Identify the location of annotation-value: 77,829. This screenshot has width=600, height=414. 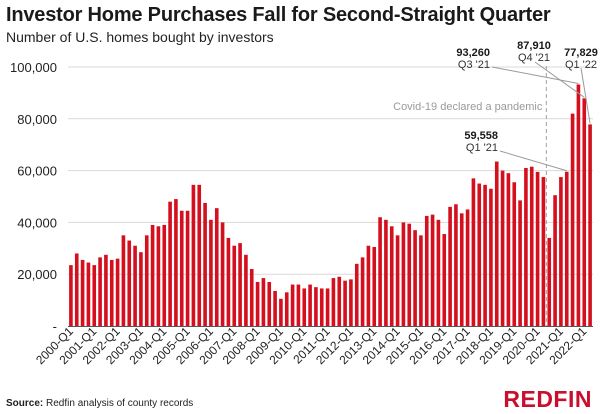
(581, 53).